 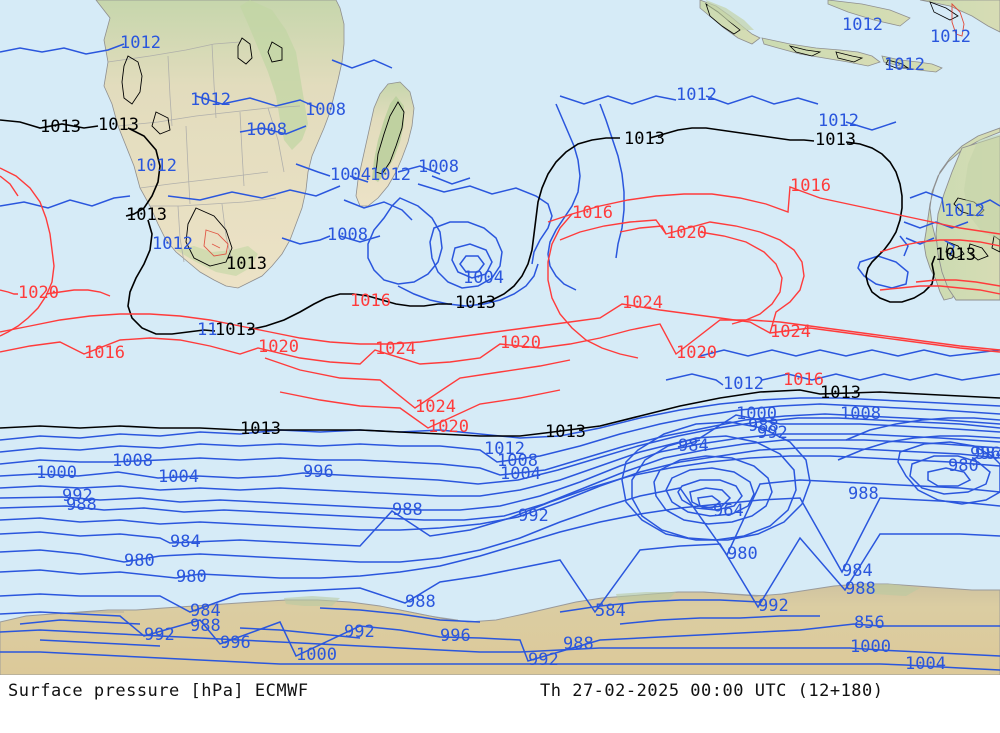 What do you see at coordinates (220, 144) in the screenshot?
I see `landmass-southern-africa` at bounding box center [220, 144].